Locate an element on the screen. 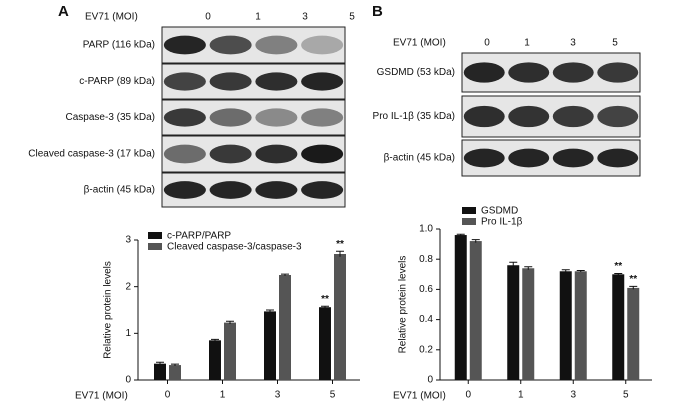  row-label: PARP (116 kDa) is located at coordinates (119, 45).